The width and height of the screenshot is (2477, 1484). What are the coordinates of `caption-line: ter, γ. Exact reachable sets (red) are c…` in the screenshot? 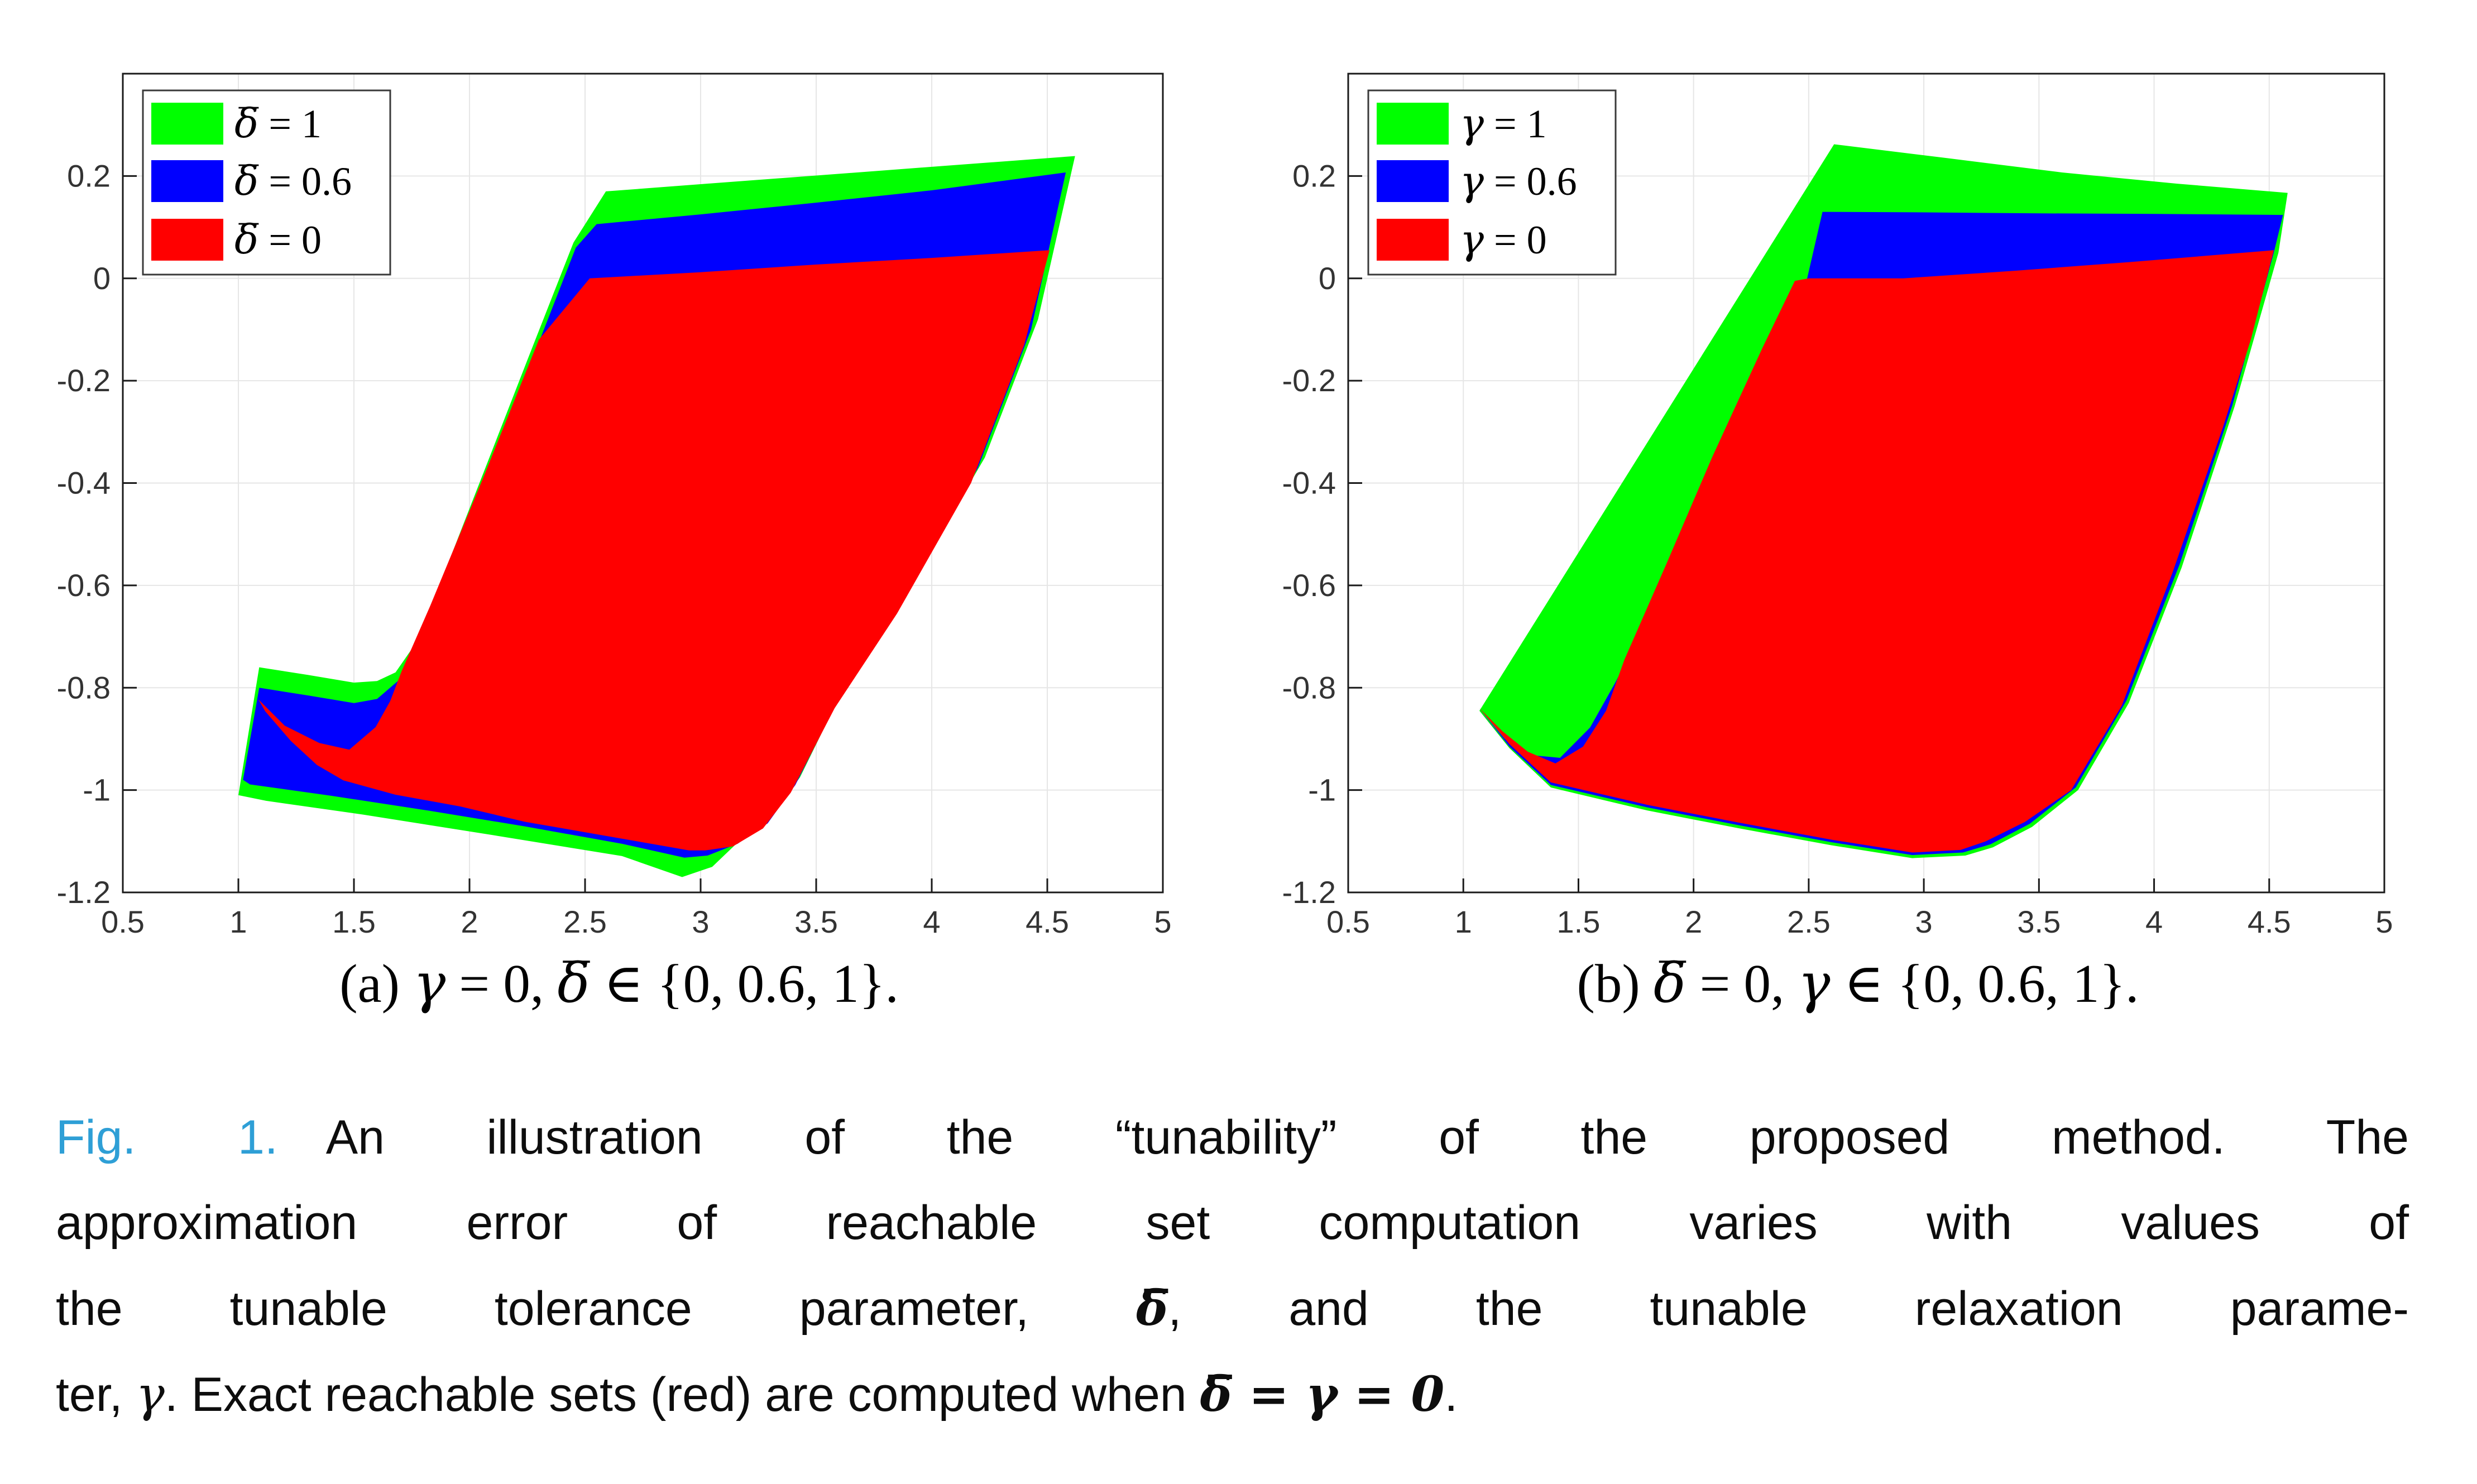 It's located at (1232, 1395).